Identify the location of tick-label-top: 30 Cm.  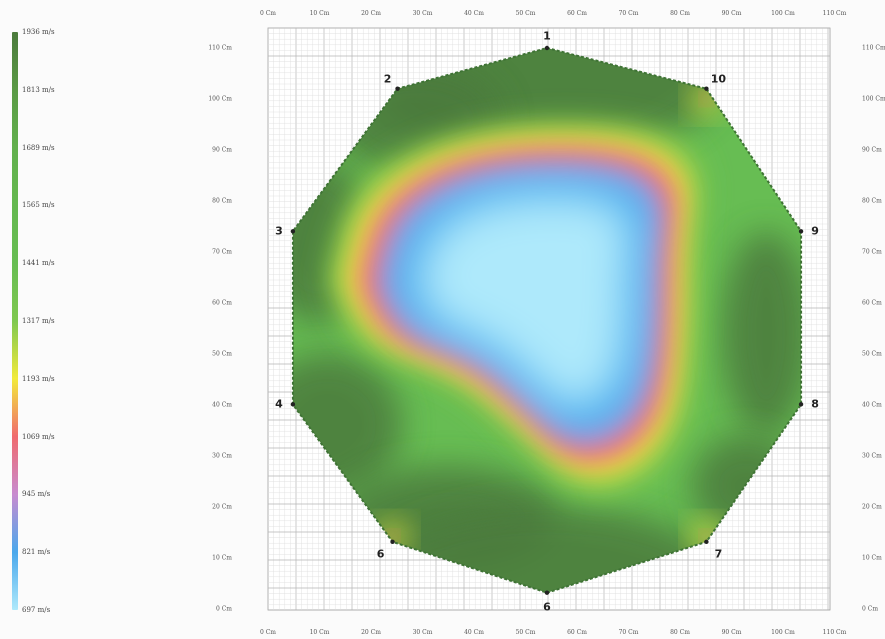
(422, 13).